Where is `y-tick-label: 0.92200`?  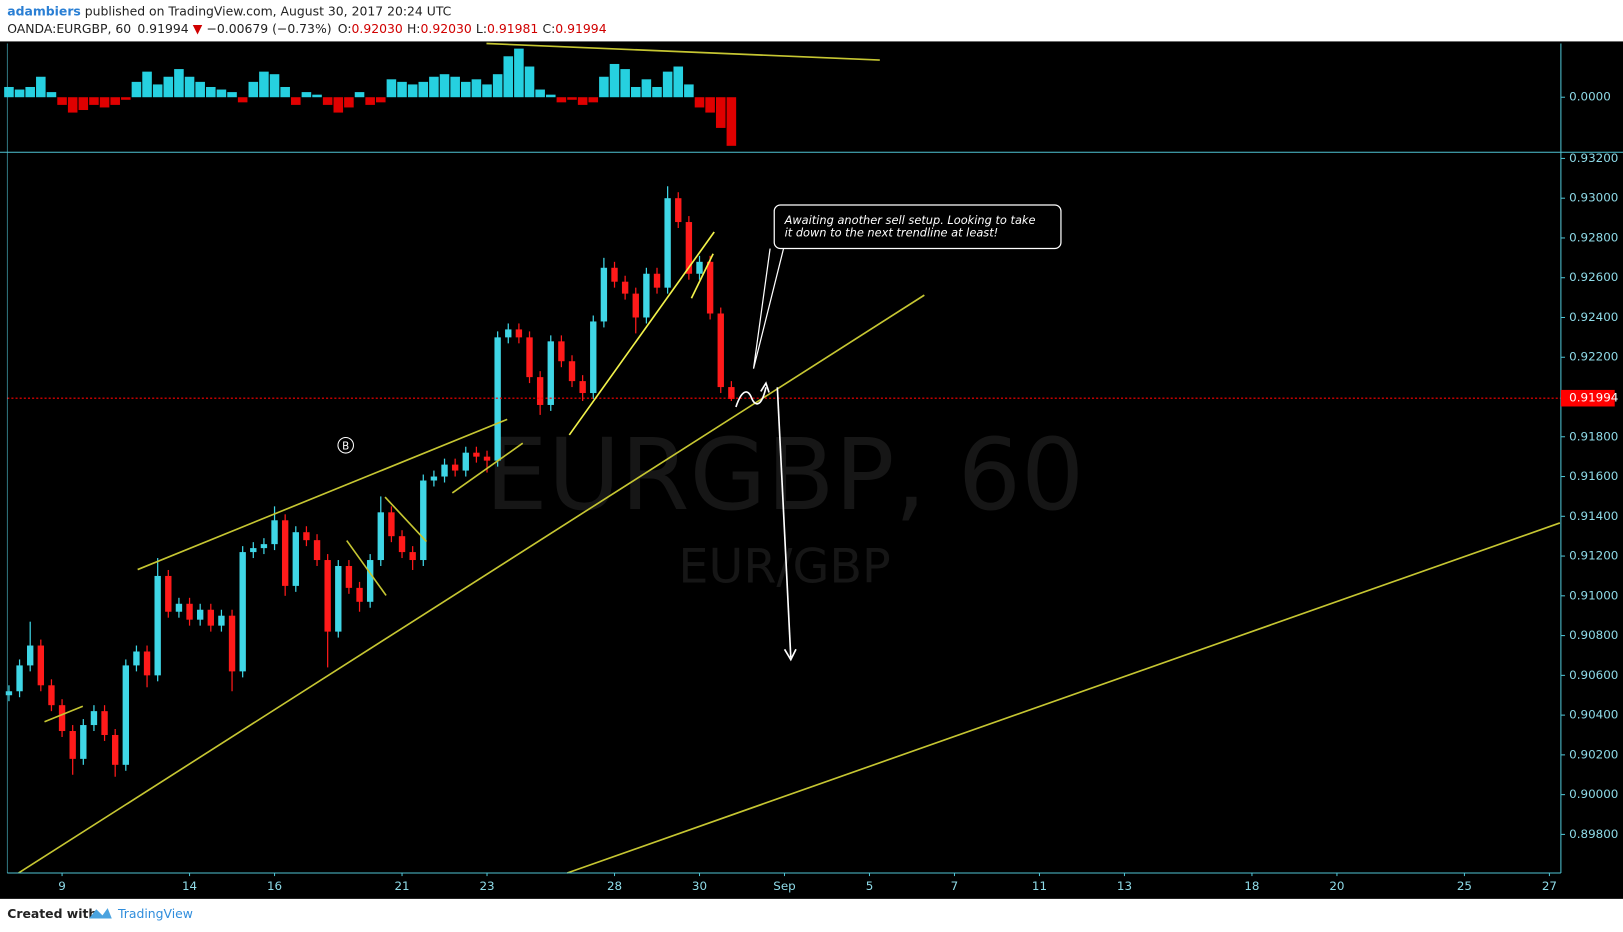
y-tick-label: 0.92200 is located at coordinates (1593, 357).